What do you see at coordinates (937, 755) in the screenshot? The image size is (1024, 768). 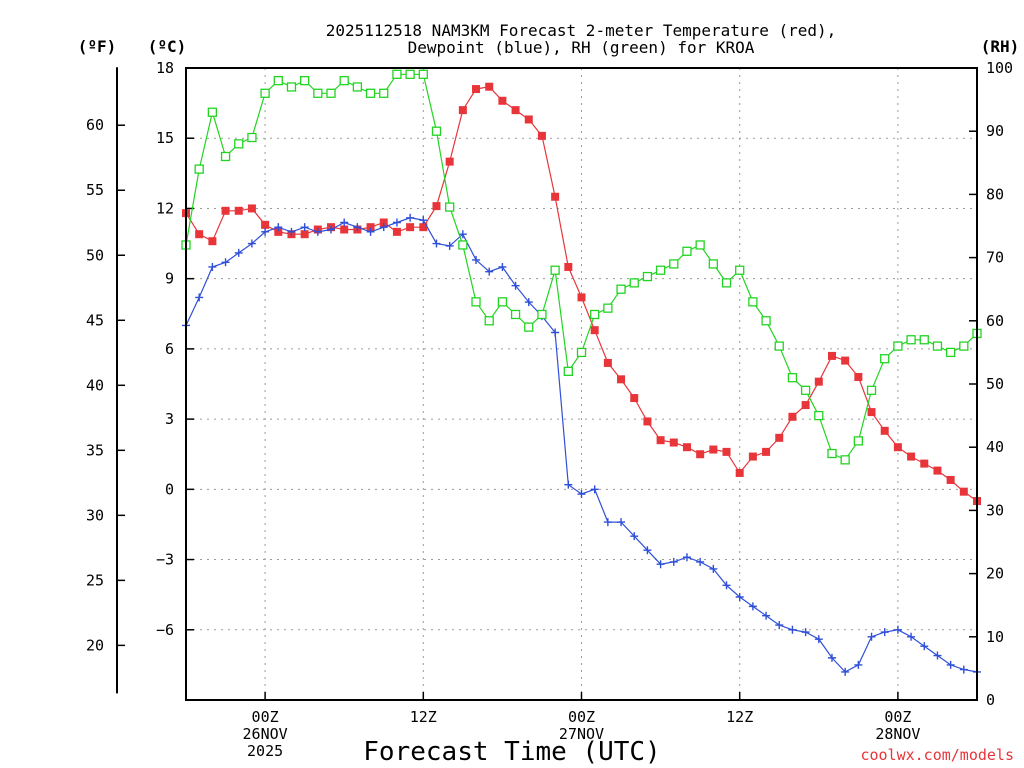 I see `credit-link: coolwx.com/models` at bounding box center [937, 755].